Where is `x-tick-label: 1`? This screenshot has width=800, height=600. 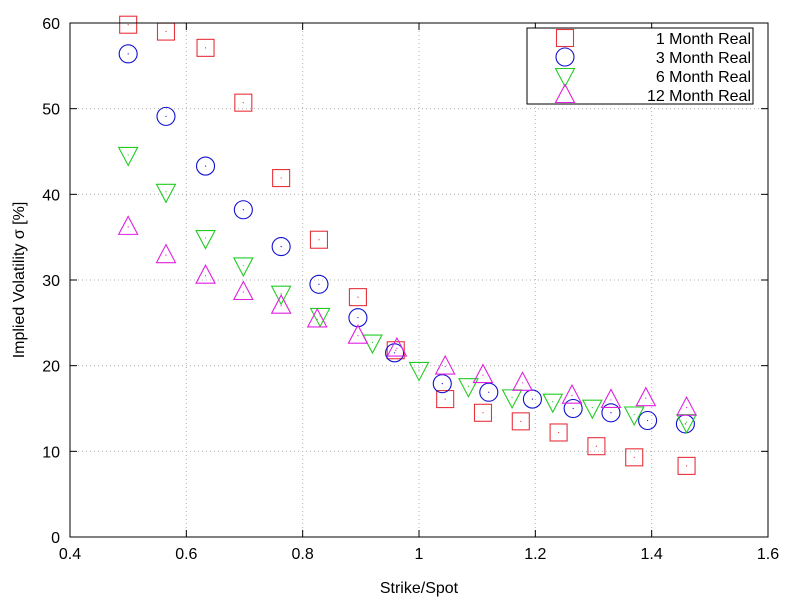
x-tick-label: 1 is located at coordinates (419, 554).